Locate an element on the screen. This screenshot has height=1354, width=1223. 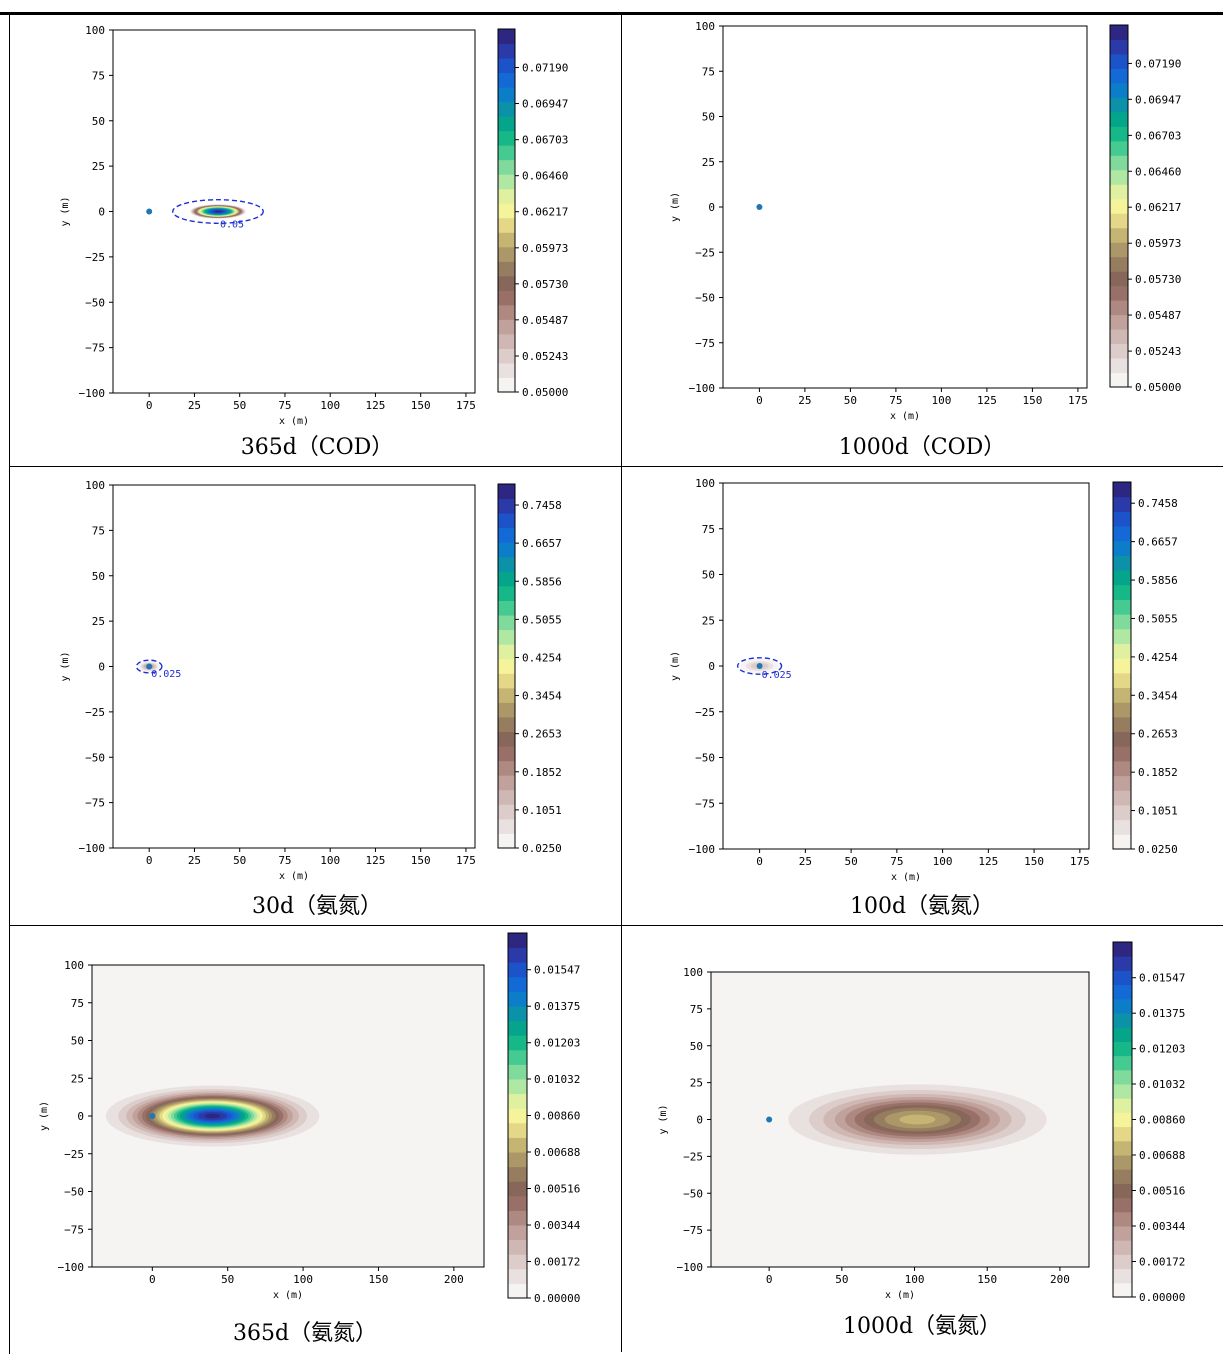
x-tick-label: 200 is located at coordinates (454, 1279).